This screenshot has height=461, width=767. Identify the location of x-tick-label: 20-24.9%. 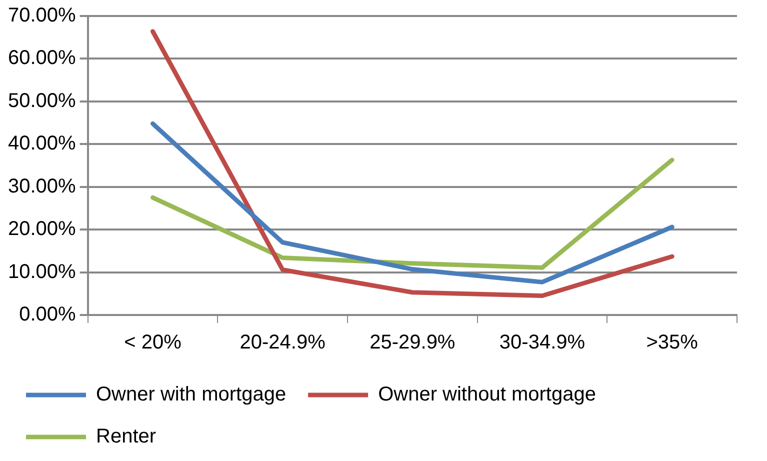
(283, 343).